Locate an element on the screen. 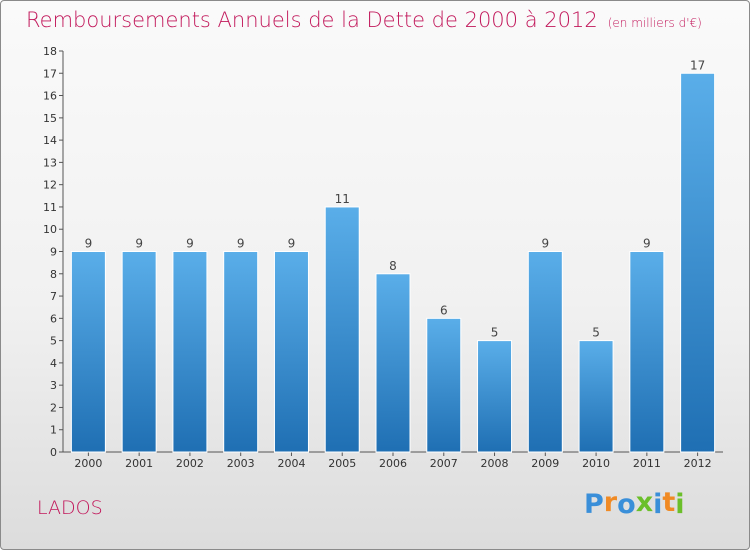 The height and width of the screenshot is (550, 750). x-tick-label: 2012 is located at coordinates (698, 463).